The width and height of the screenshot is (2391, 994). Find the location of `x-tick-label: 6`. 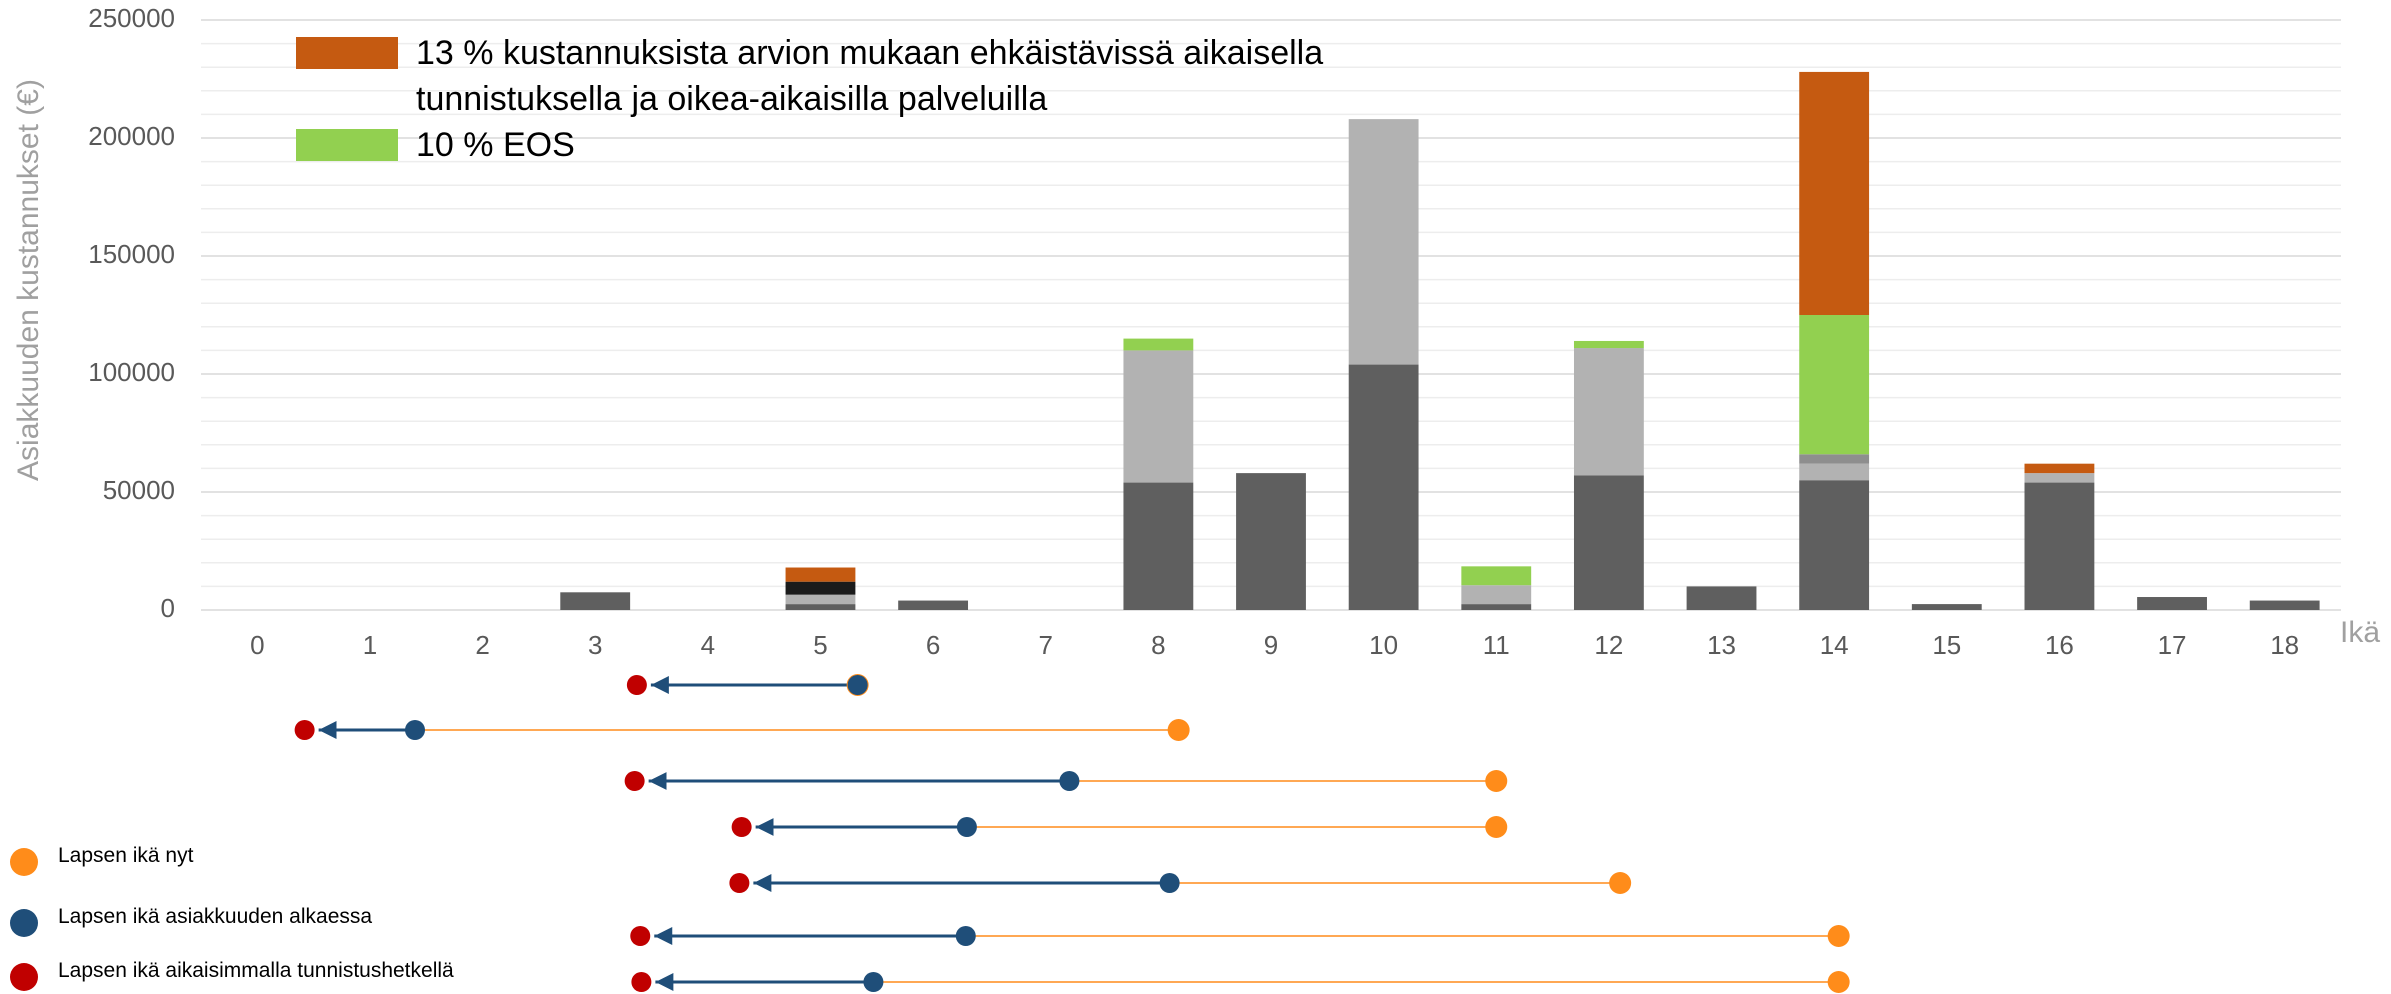

x-tick-label: 6 is located at coordinates (933, 645).